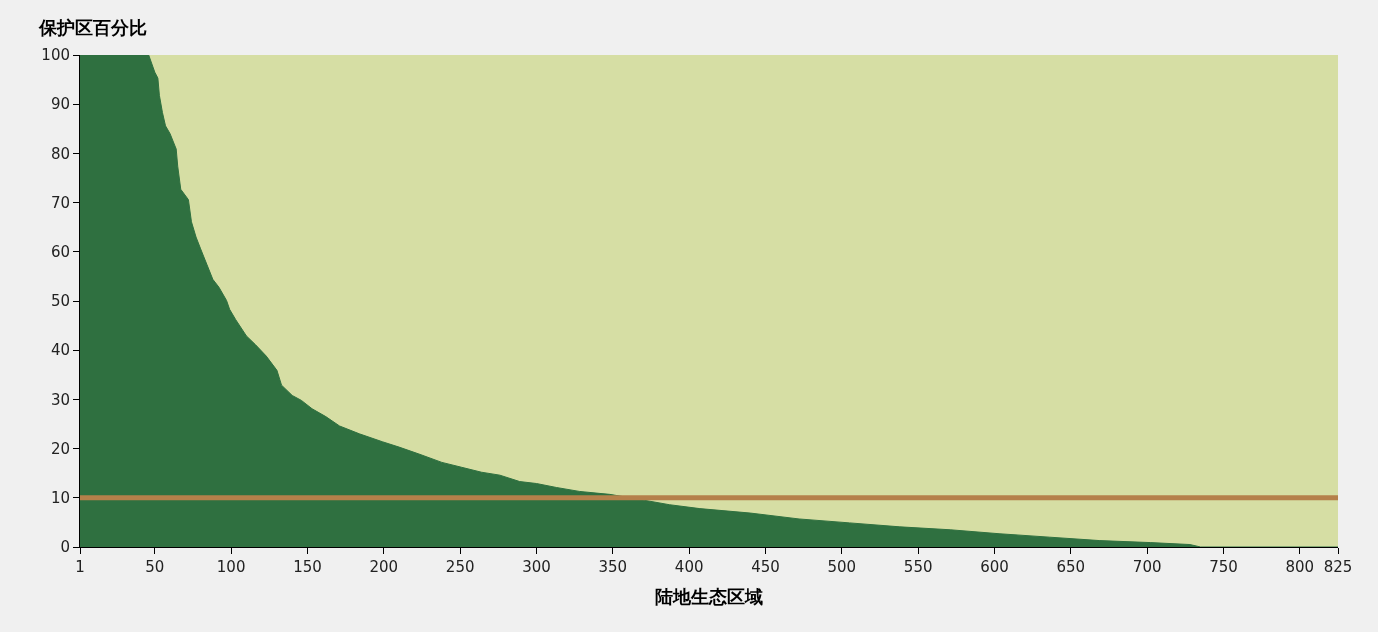 This screenshot has width=1378, height=632. Describe the element at coordinates (709, 597) in the screenshot. I see `x-axis-title: 陆地生态区域` at that location.